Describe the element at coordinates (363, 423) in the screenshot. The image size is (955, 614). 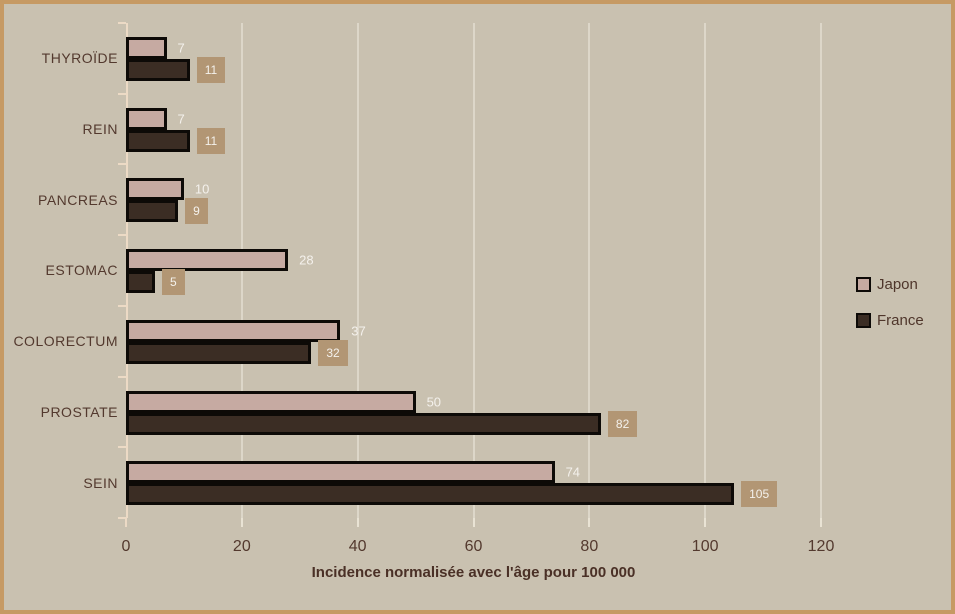
I see `bar-france-prostate` at that location.